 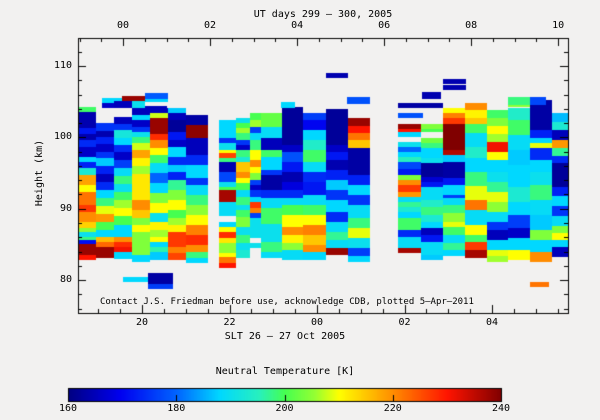 What do you see at coordinates (285, 336) in the screenshot?
I see `x-axis-label: SLT 26 – 27 Oct 2005` at bounding box center [285, 336].